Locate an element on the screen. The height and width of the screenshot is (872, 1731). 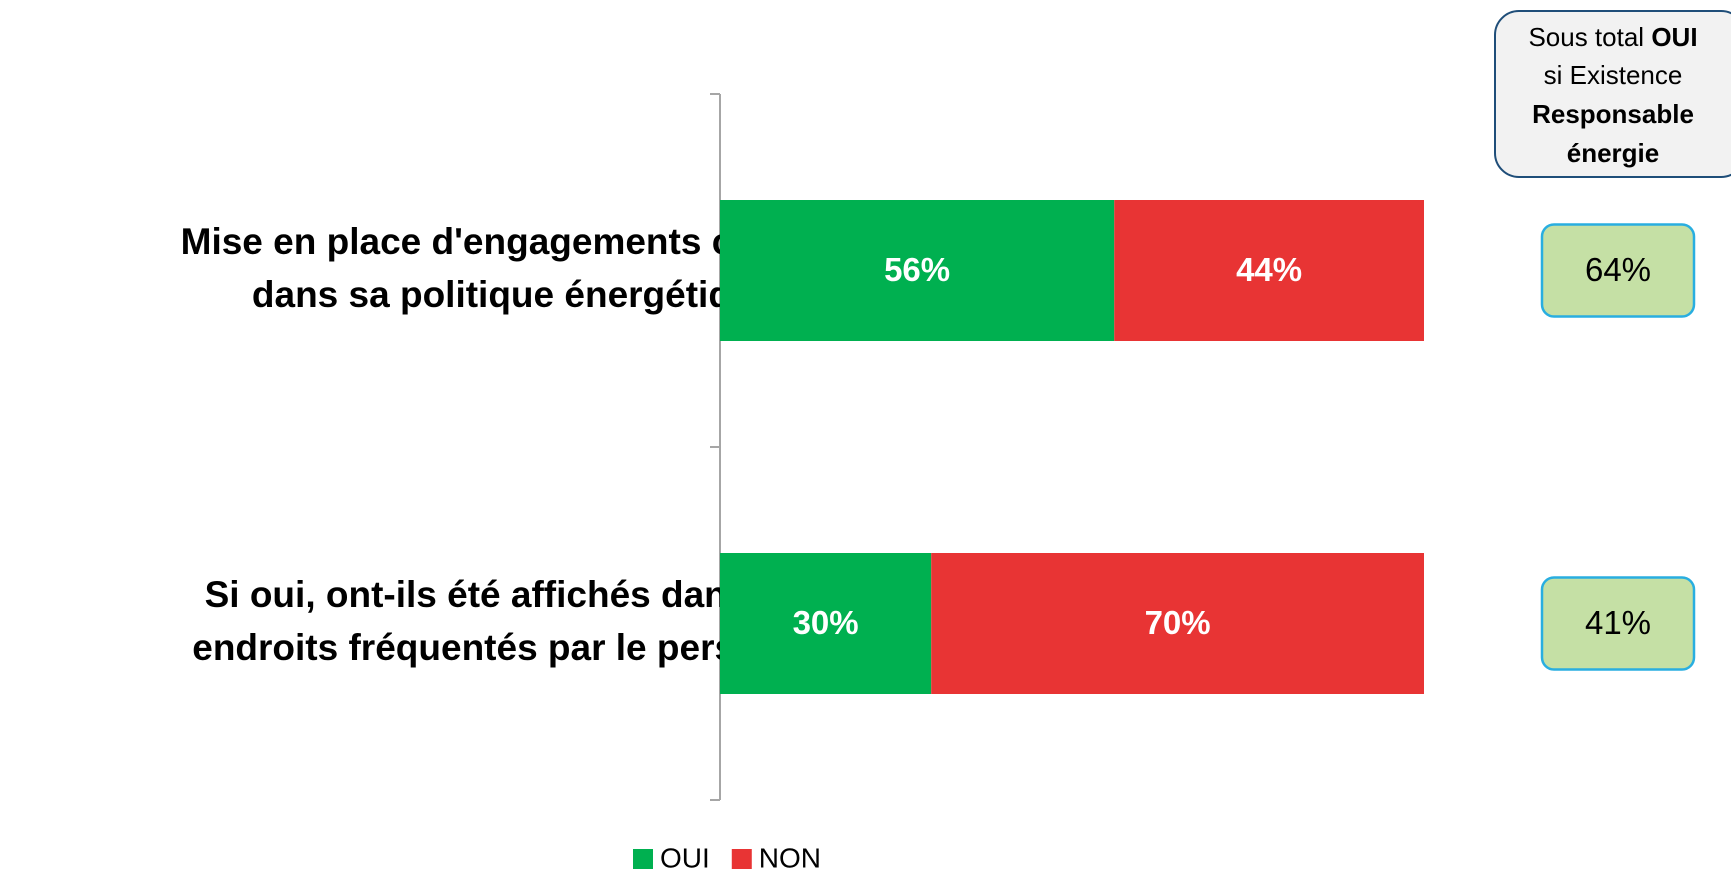
value-label: 70% is located at coordinates (1178, 622).